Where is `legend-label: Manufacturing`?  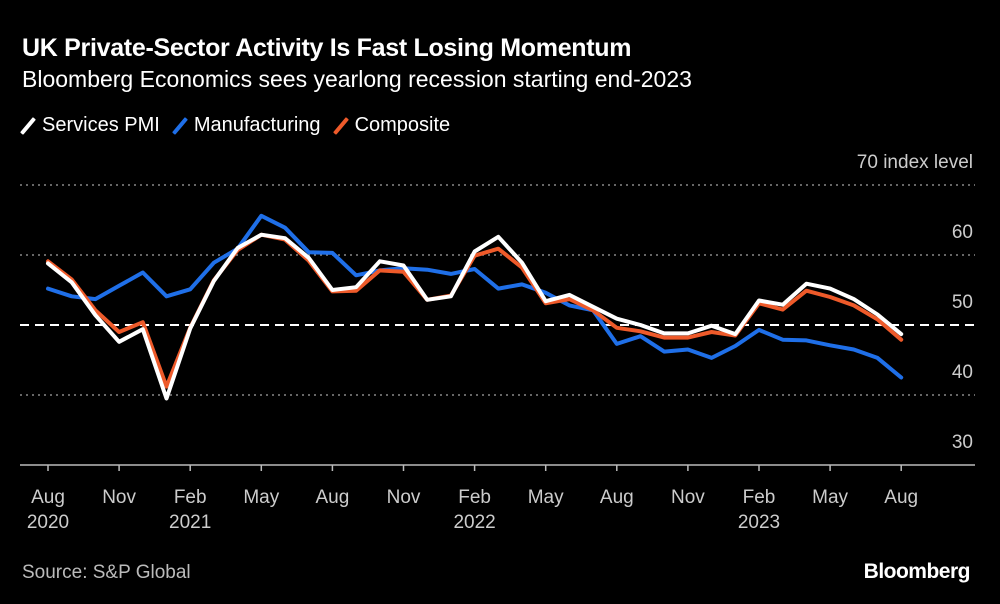 legend-label: Manufacturing is located at coordinates (257, 125).